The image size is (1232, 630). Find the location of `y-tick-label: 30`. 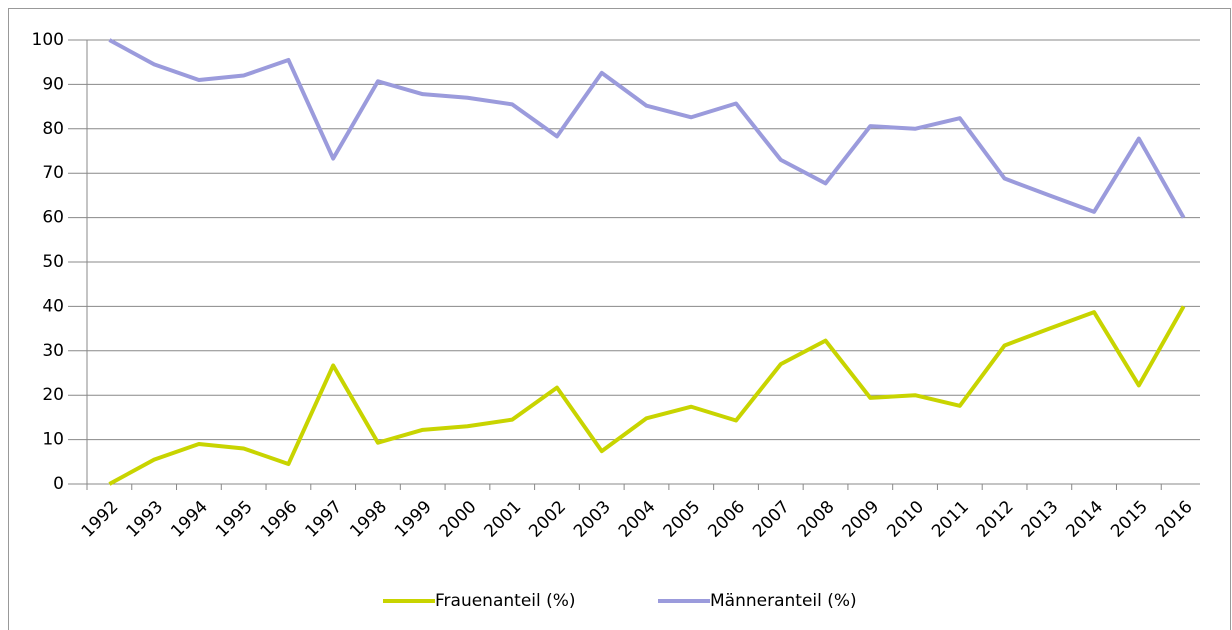

y-tick-label: 30 is located at coordinates (53, 351).